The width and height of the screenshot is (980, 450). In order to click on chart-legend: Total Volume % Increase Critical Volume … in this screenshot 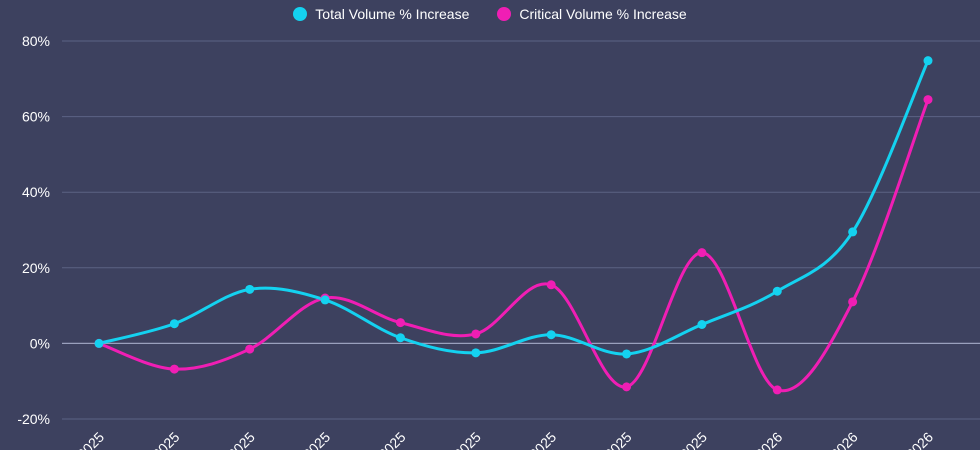, I will do `click(490, 14)`.